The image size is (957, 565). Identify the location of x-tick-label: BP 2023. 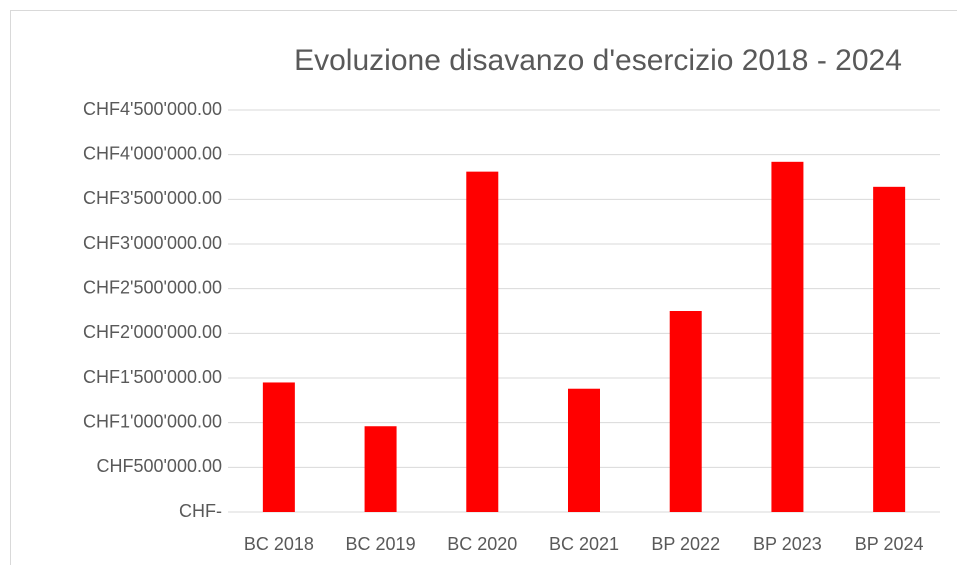
(787, 544).